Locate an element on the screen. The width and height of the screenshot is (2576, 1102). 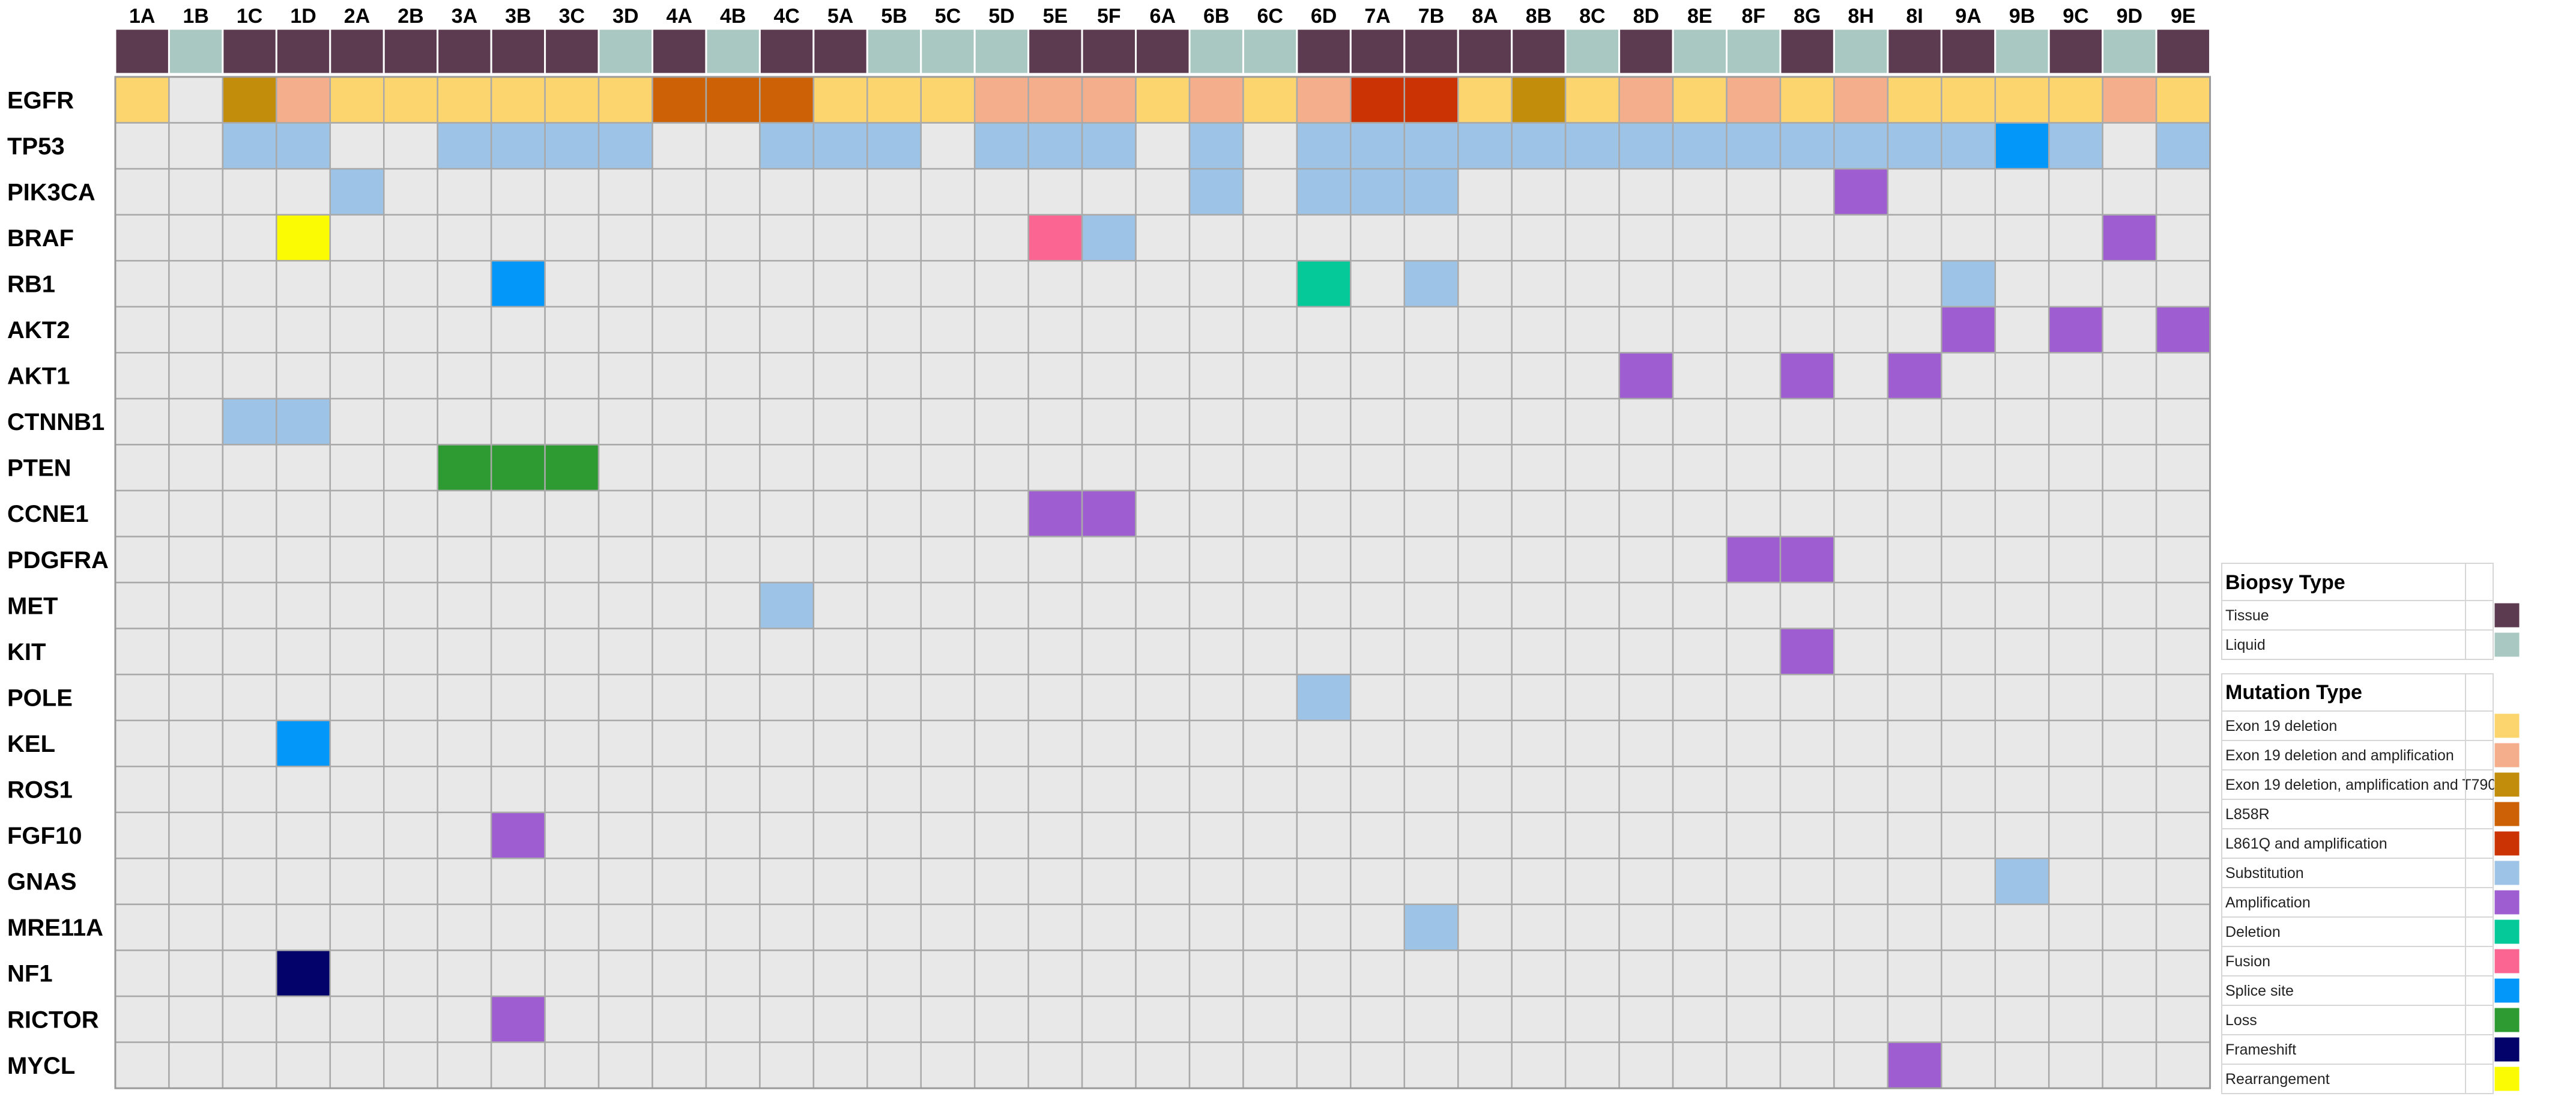
legend-mutation-label-rearrangement: Rearrangement is located at coordinates (2277, 1079).